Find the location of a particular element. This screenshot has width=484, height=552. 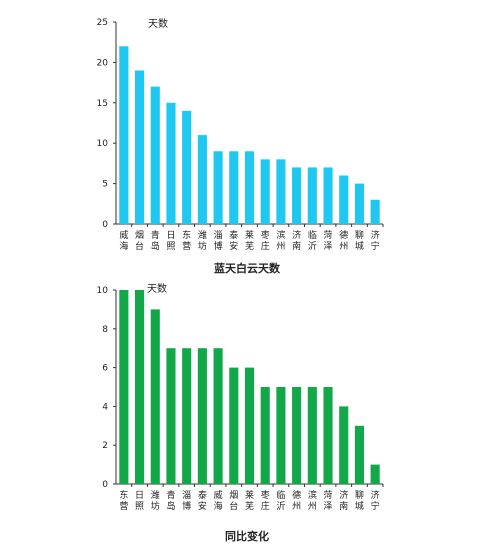

chart-2-y-tick-label: 6 is located at coordinates (105, 369).